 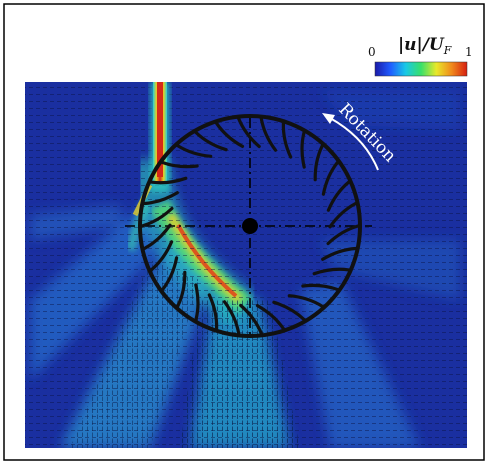 I want to click on colorbar-max-label: 1, so click(x=469, y=52).